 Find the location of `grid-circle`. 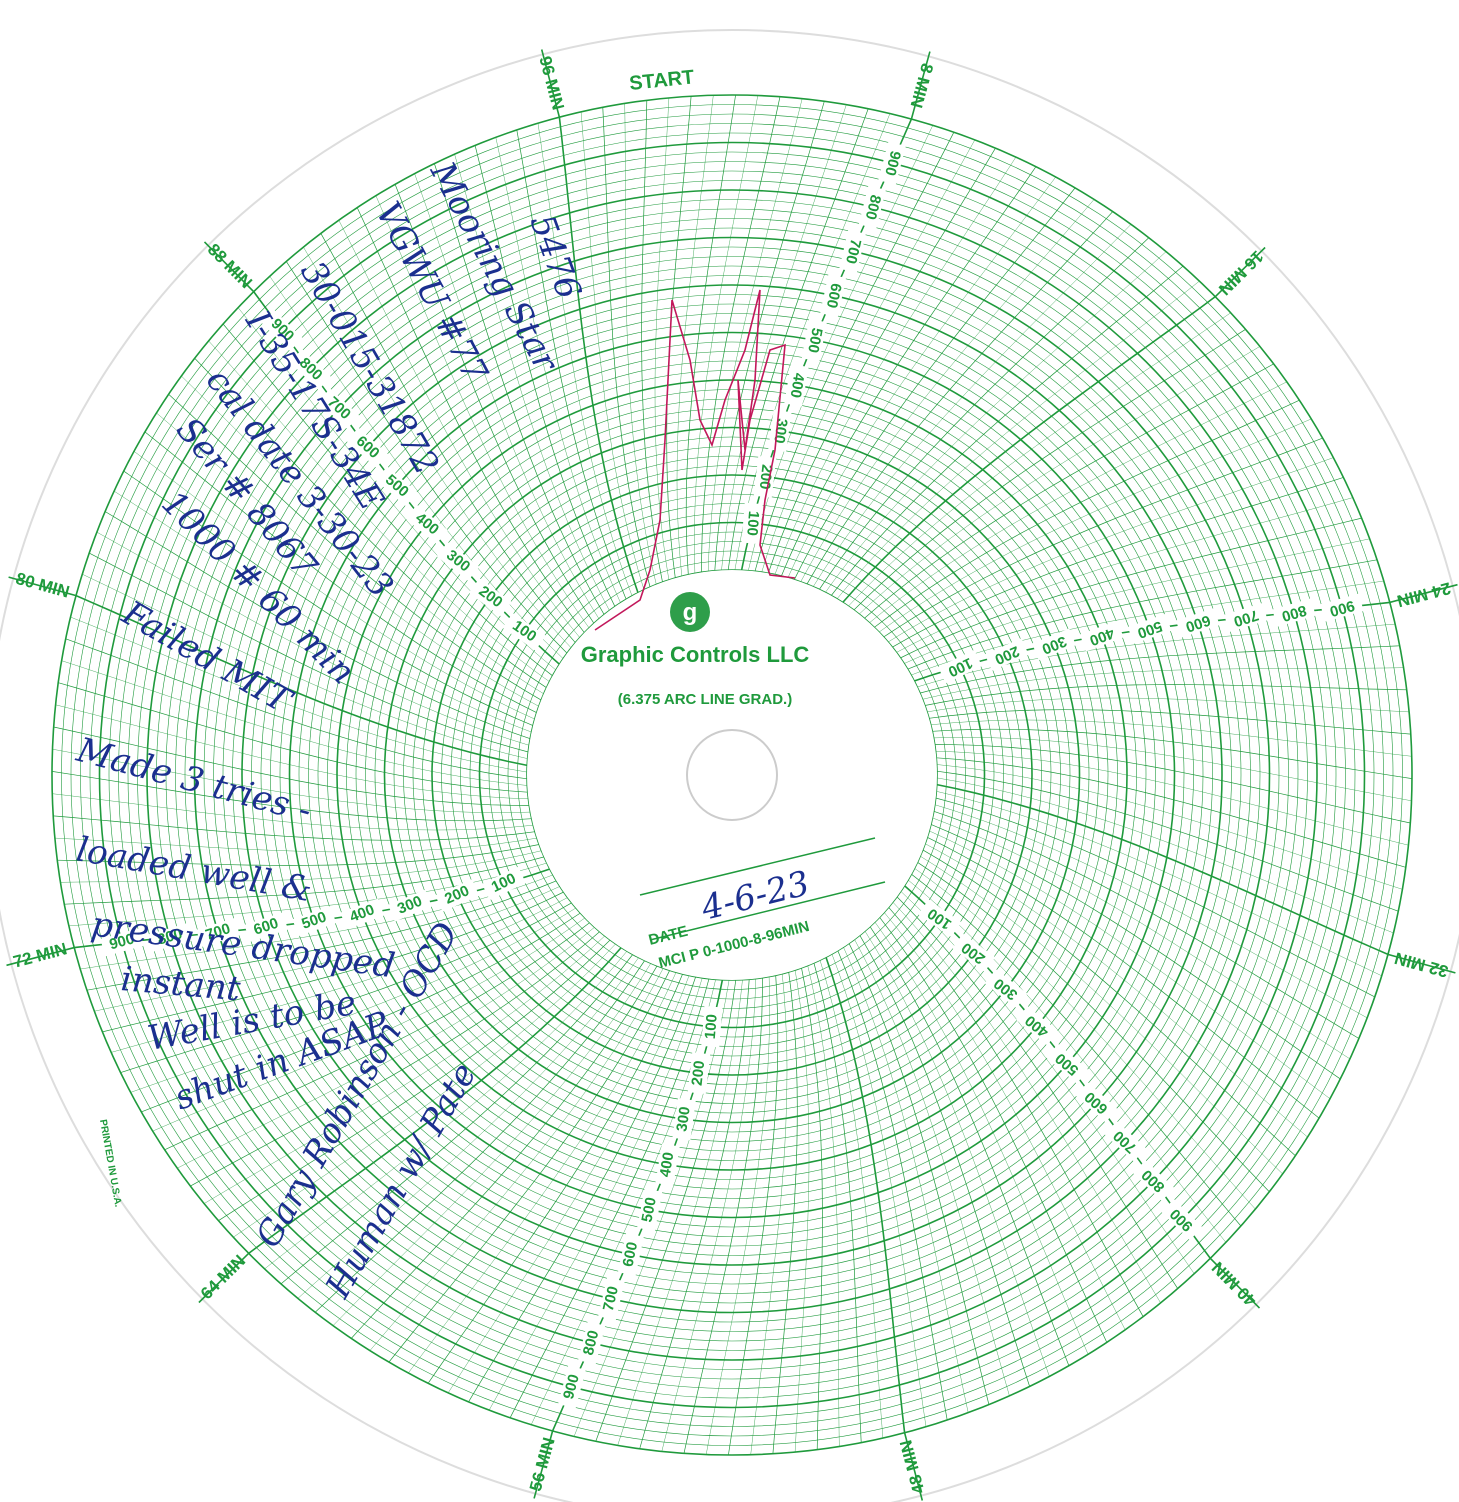

grid-circle is located at coordinates (732, 775).